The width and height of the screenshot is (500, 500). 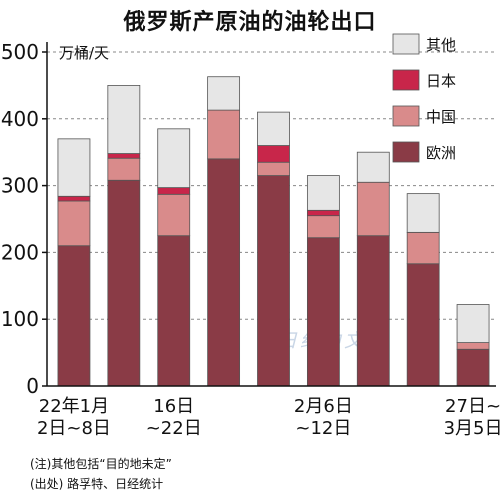 What do you see at coordinates (20, 119) in the screenshot?
I see `y-tick-label: 400` at bounding box center [20, 119].